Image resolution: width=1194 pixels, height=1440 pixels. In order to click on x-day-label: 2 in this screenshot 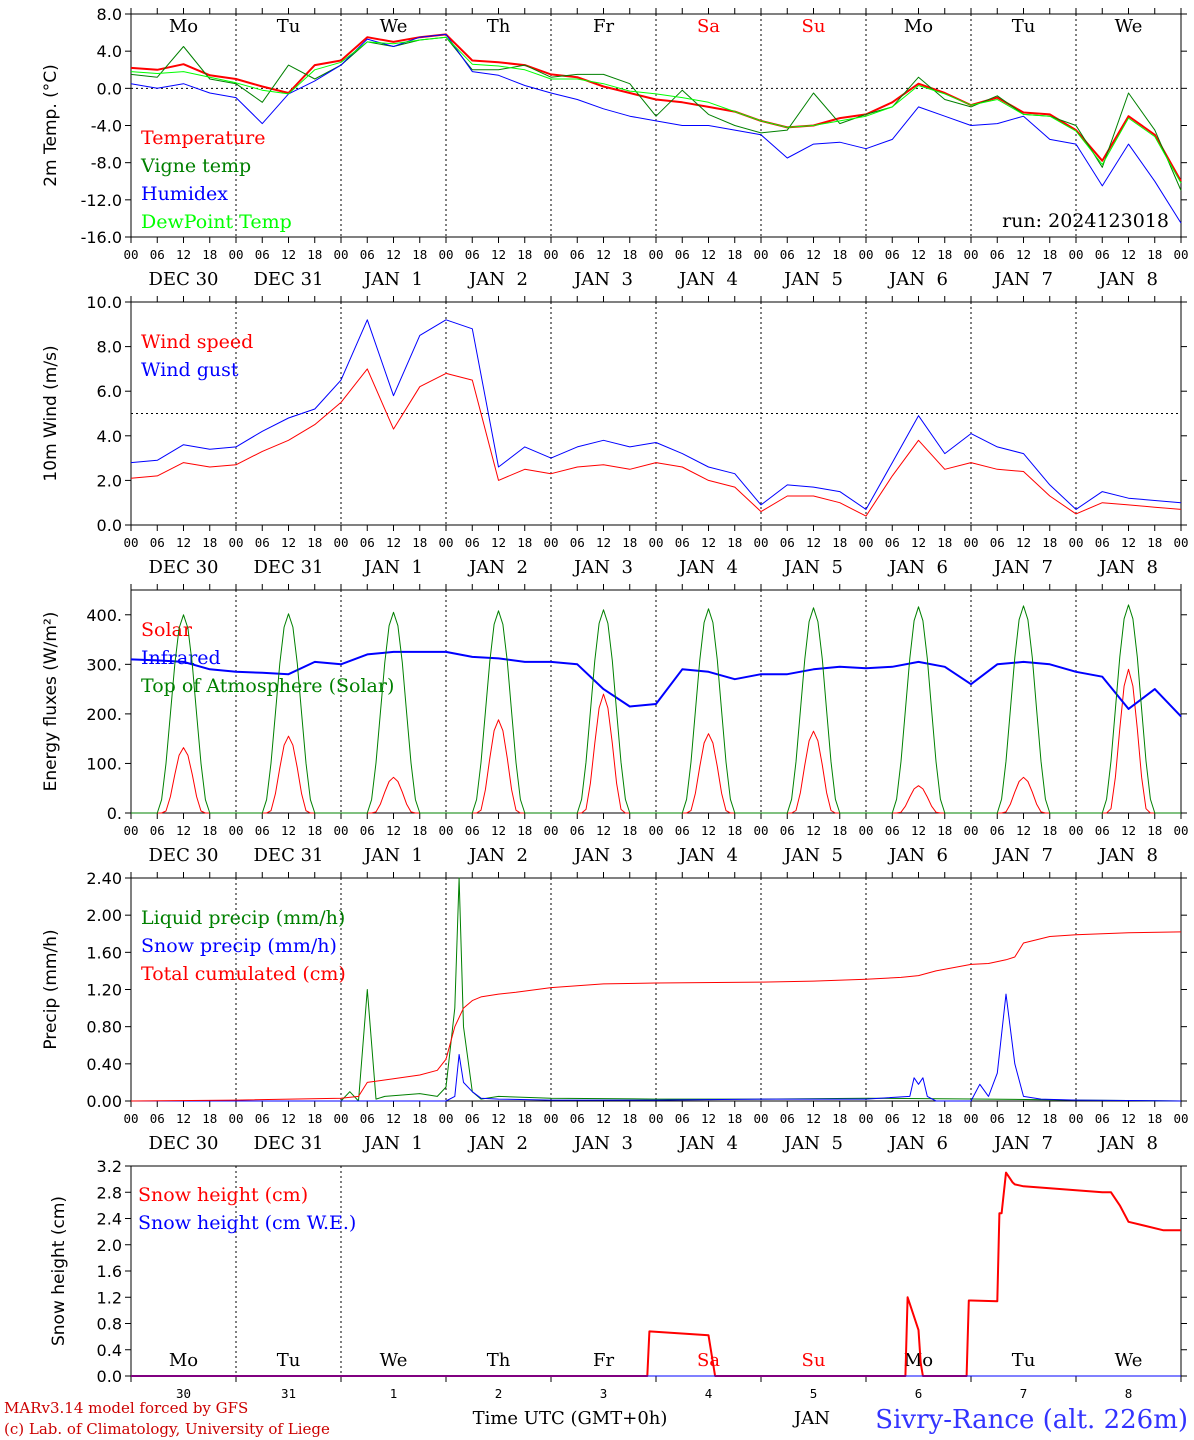, I will do `click(499, 1393)`.